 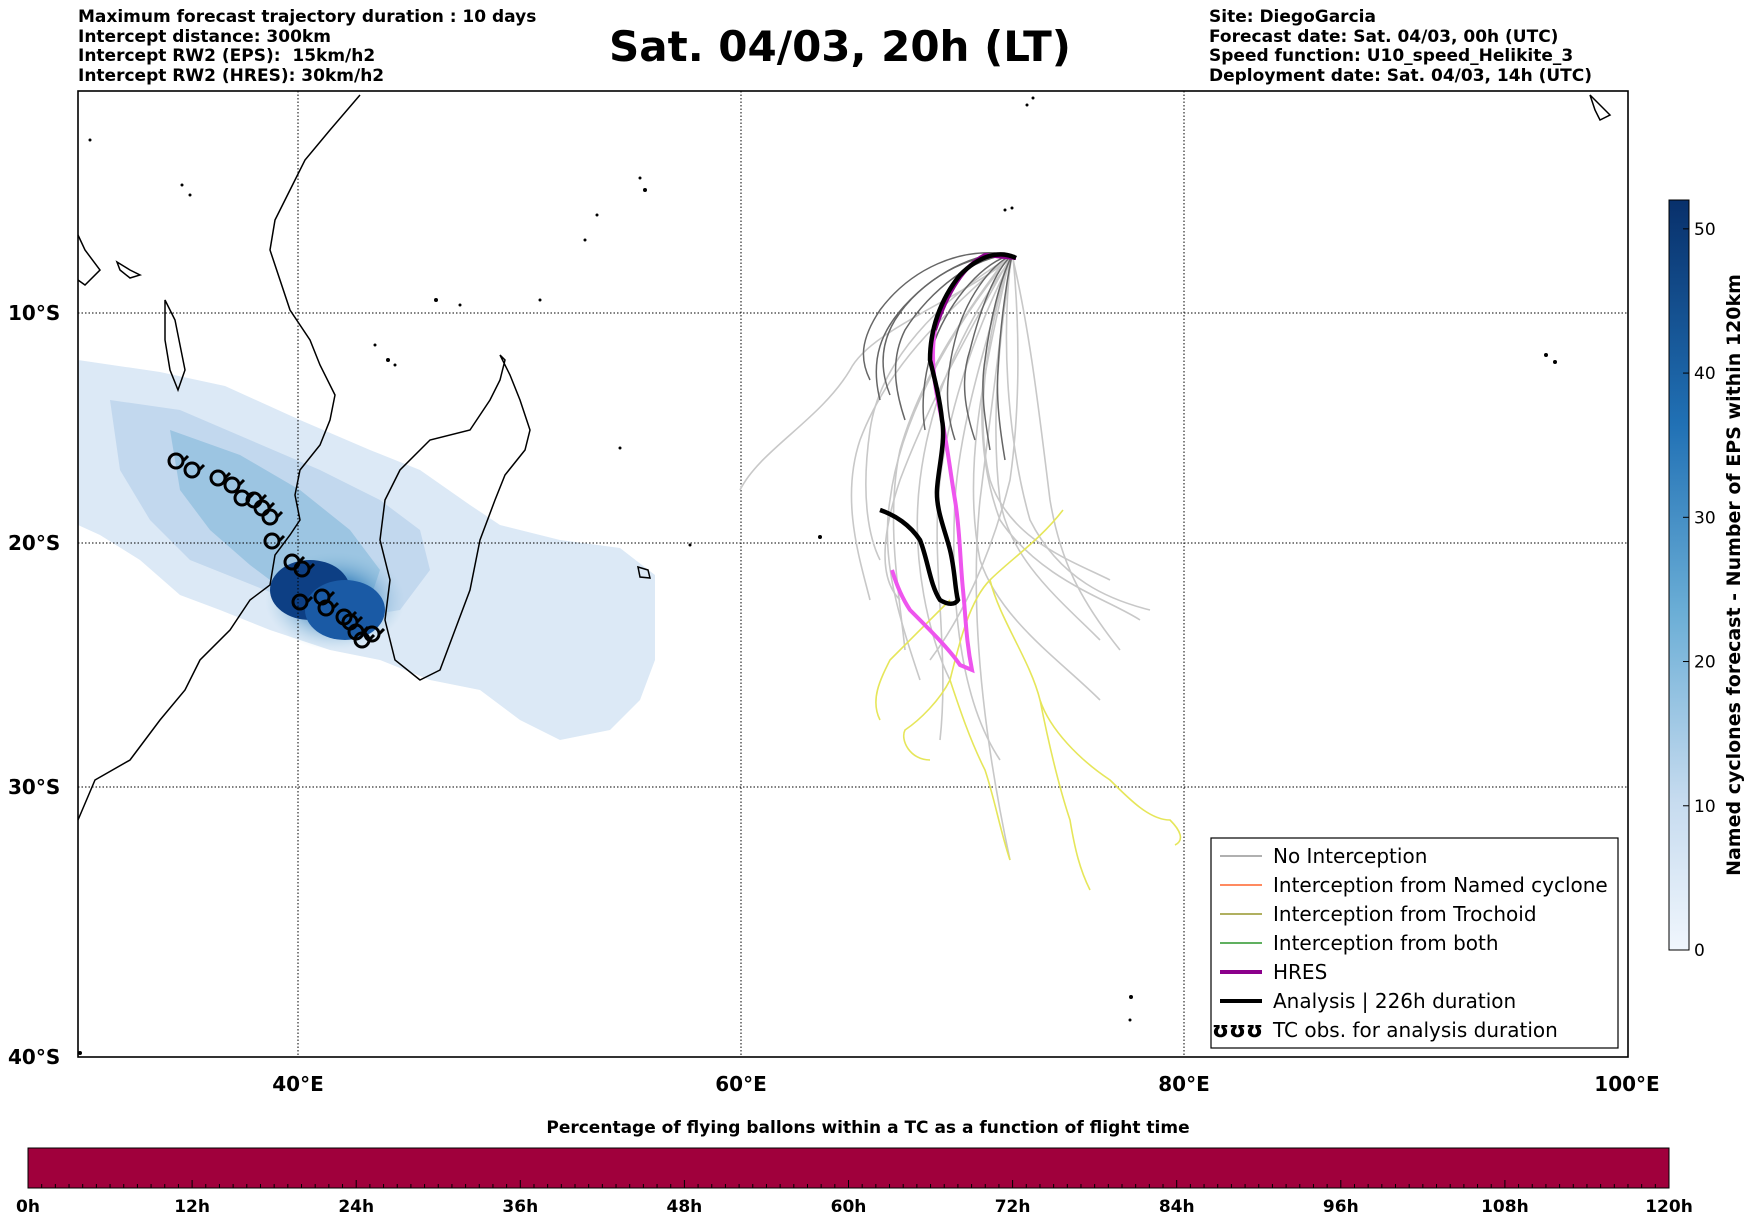 What do you see at coordinates (28, 1207) in the screenshot?
I see `flight-time-tick-label: 0h` at bounding box center [28, 1207].